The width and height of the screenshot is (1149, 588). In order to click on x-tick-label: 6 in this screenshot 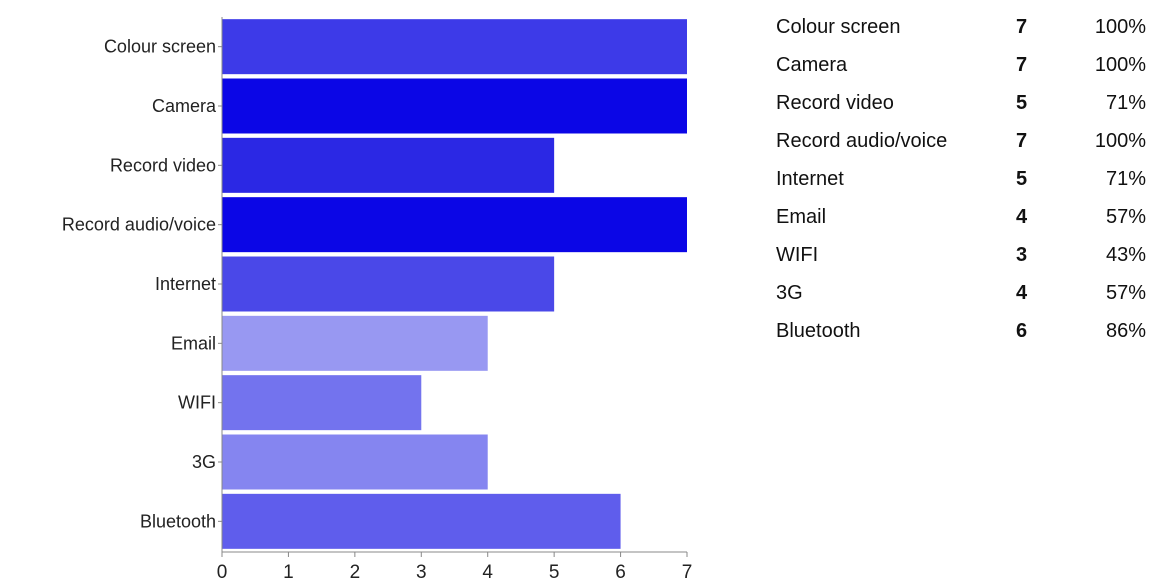, I will do `click(620, 572)`.